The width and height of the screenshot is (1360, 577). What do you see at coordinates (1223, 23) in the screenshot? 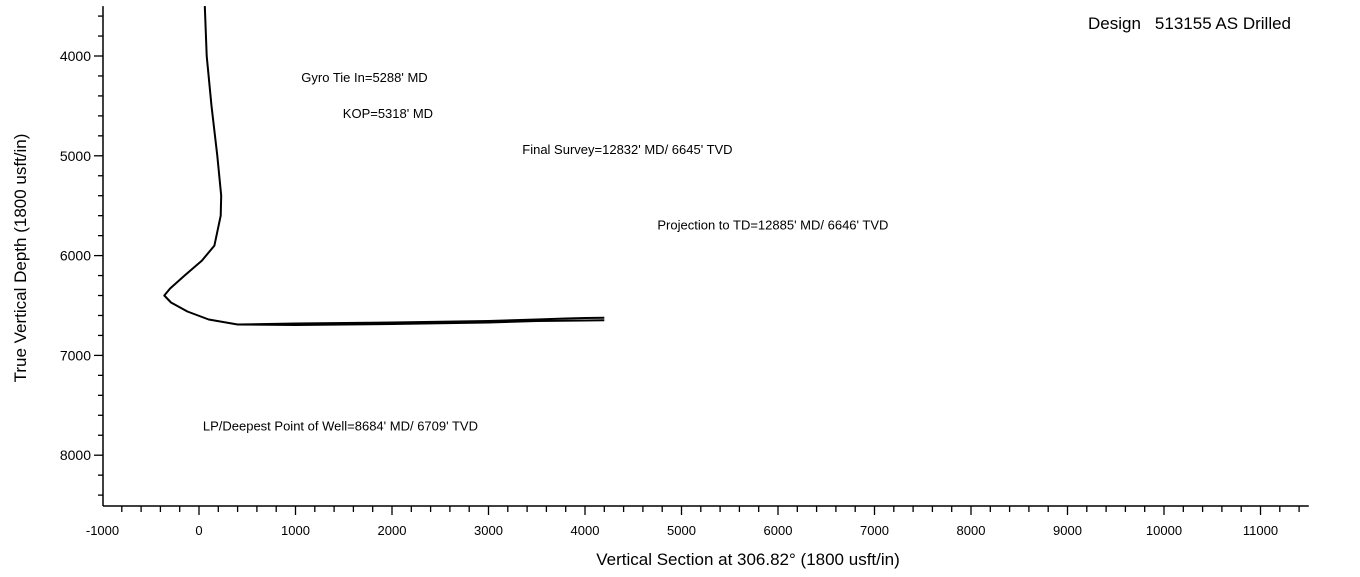
I see `design-value: 513155 AS Drilled` at bounding box center [1223, 23].